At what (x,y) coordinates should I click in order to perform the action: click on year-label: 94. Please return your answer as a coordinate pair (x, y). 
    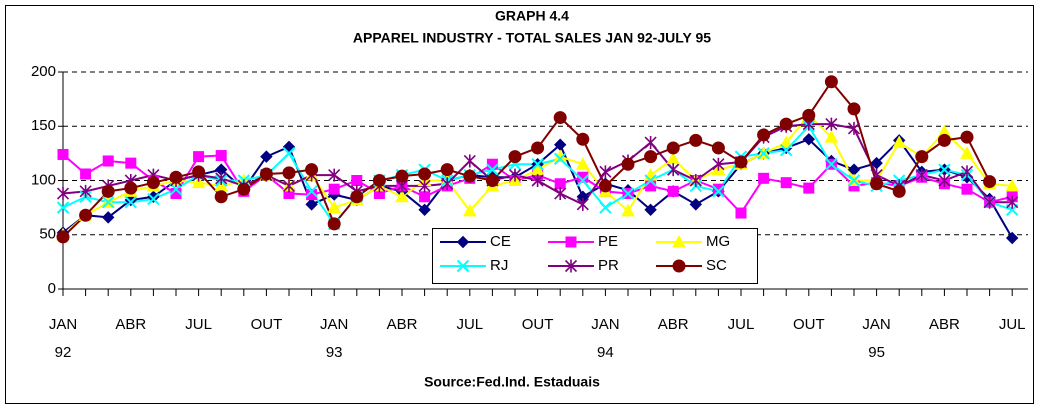
    Looking at the image, I should click on (605, 352).